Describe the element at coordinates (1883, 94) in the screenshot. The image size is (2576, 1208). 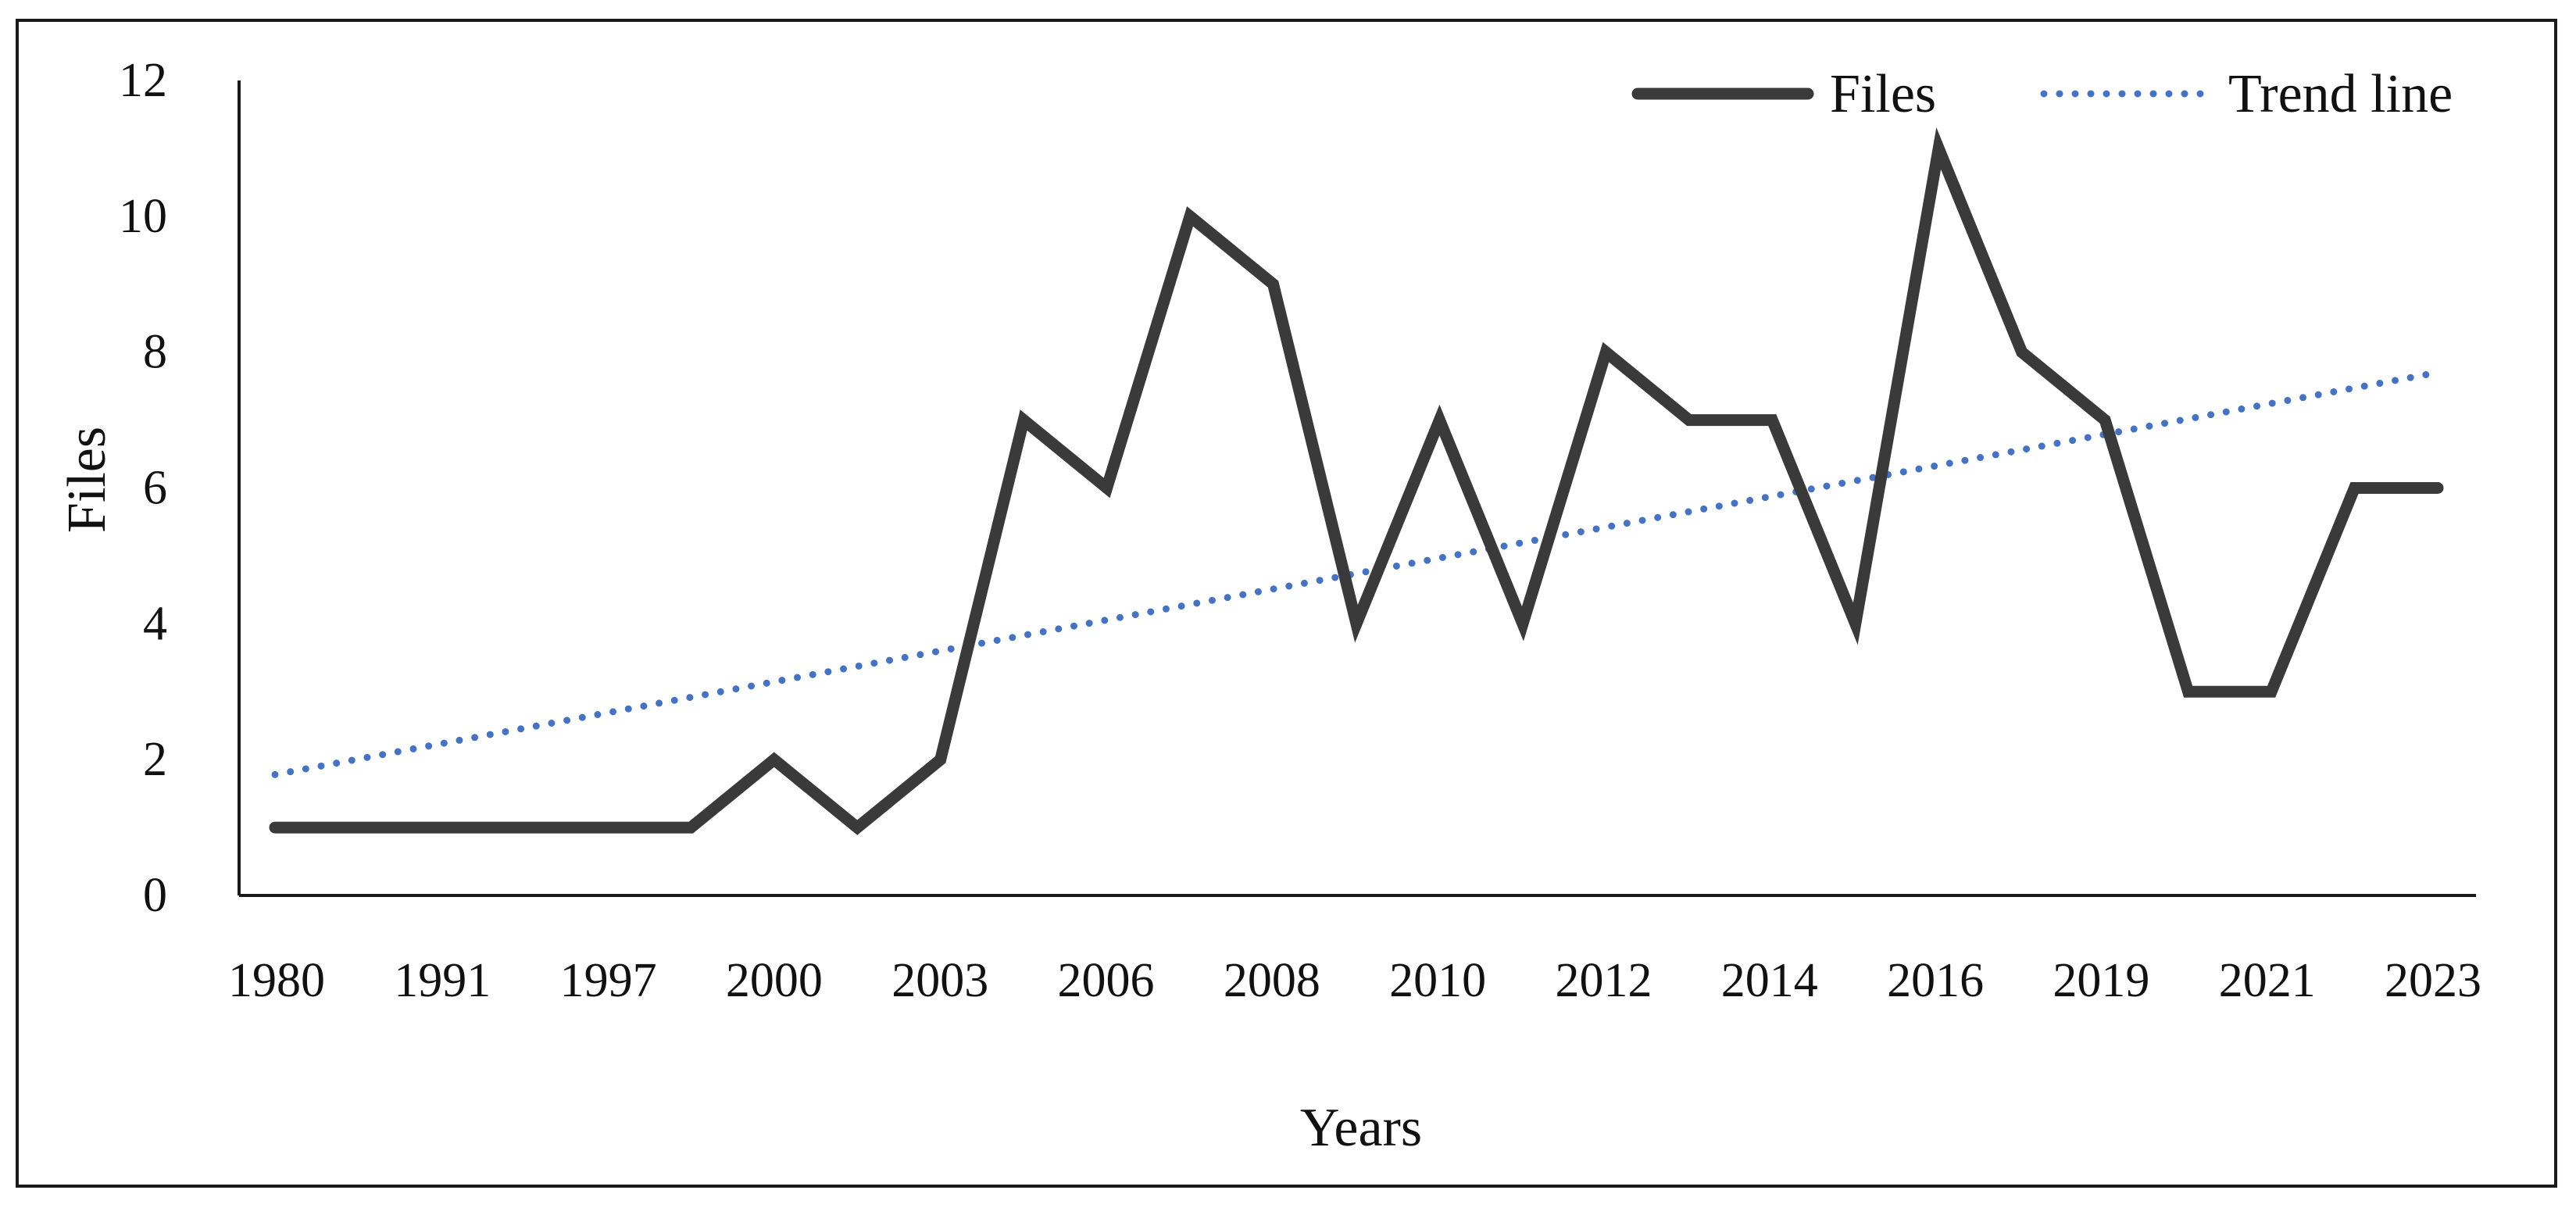
I see `legend-label-files: Files` at that location.